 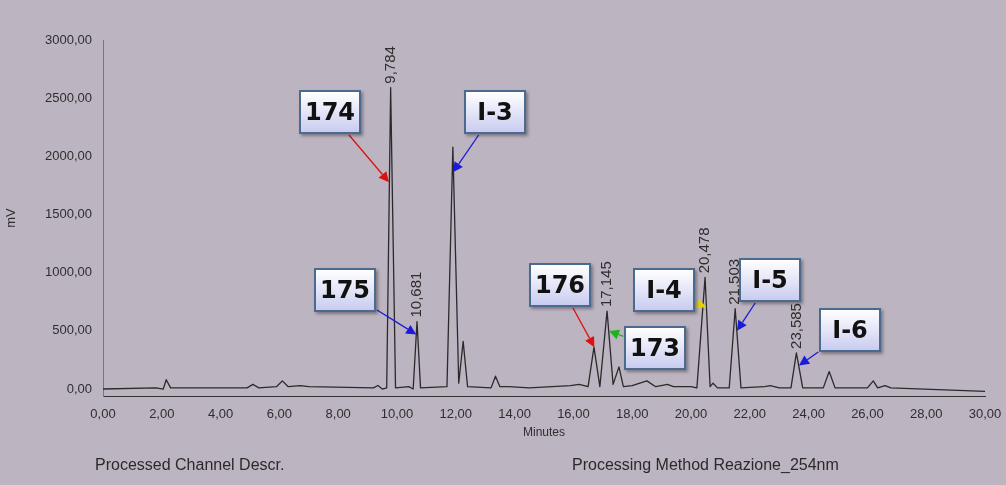 I want to click on y-tick-label: 0,00, so click(x=79, y=388).